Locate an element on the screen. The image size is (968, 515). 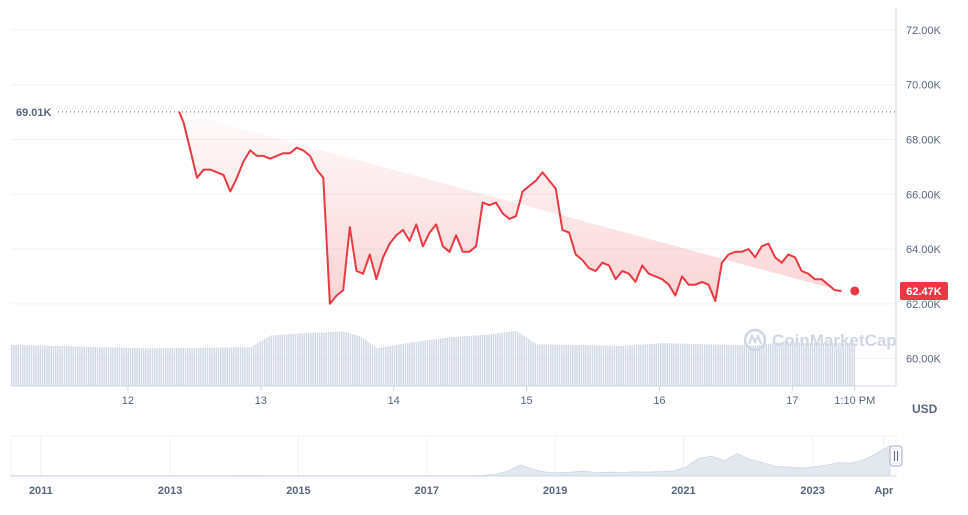
time-navigator: 2011 2013 2015 2017 2019 2021 2023 Apr is located at coordinates (456, 466).